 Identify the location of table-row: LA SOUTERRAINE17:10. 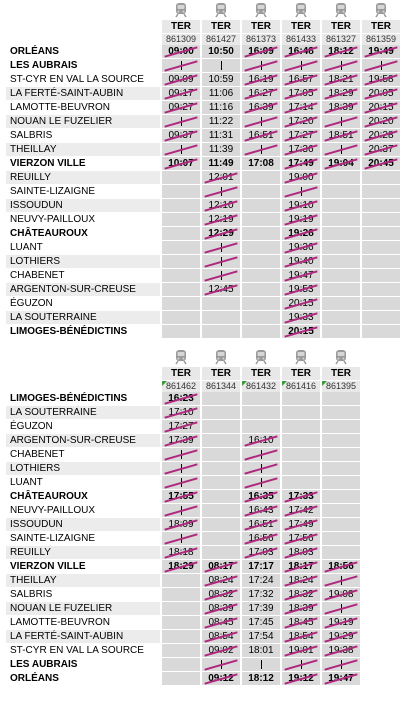
(183, 412).